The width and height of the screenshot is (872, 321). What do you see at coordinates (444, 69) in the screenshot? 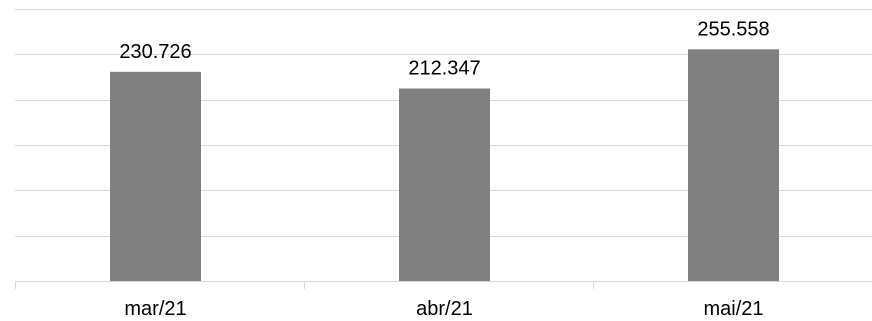
I see `data-label: 212.347` at bounding box center [444, 69].